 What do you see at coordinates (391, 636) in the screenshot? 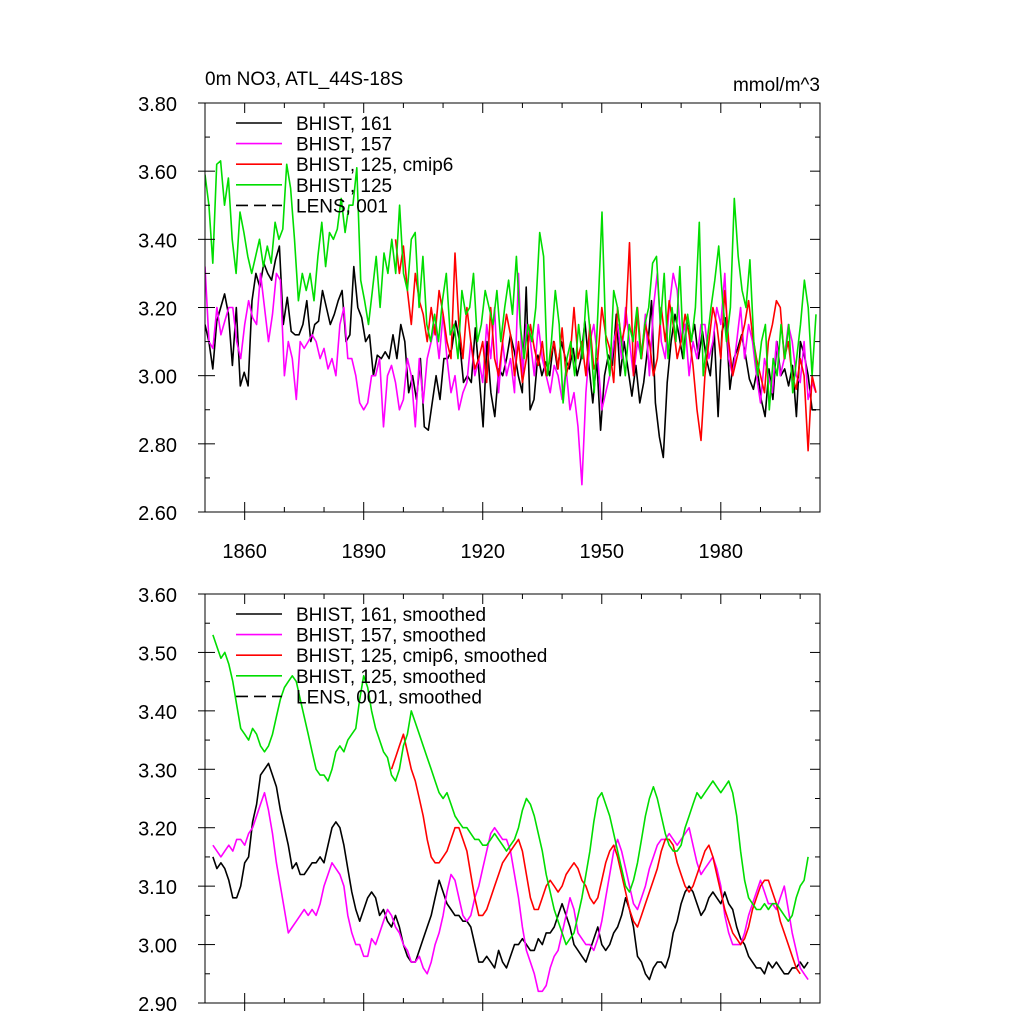
I see `legend-label-1: BHIST, 157, smoothed` at bounding box center [391, 636].